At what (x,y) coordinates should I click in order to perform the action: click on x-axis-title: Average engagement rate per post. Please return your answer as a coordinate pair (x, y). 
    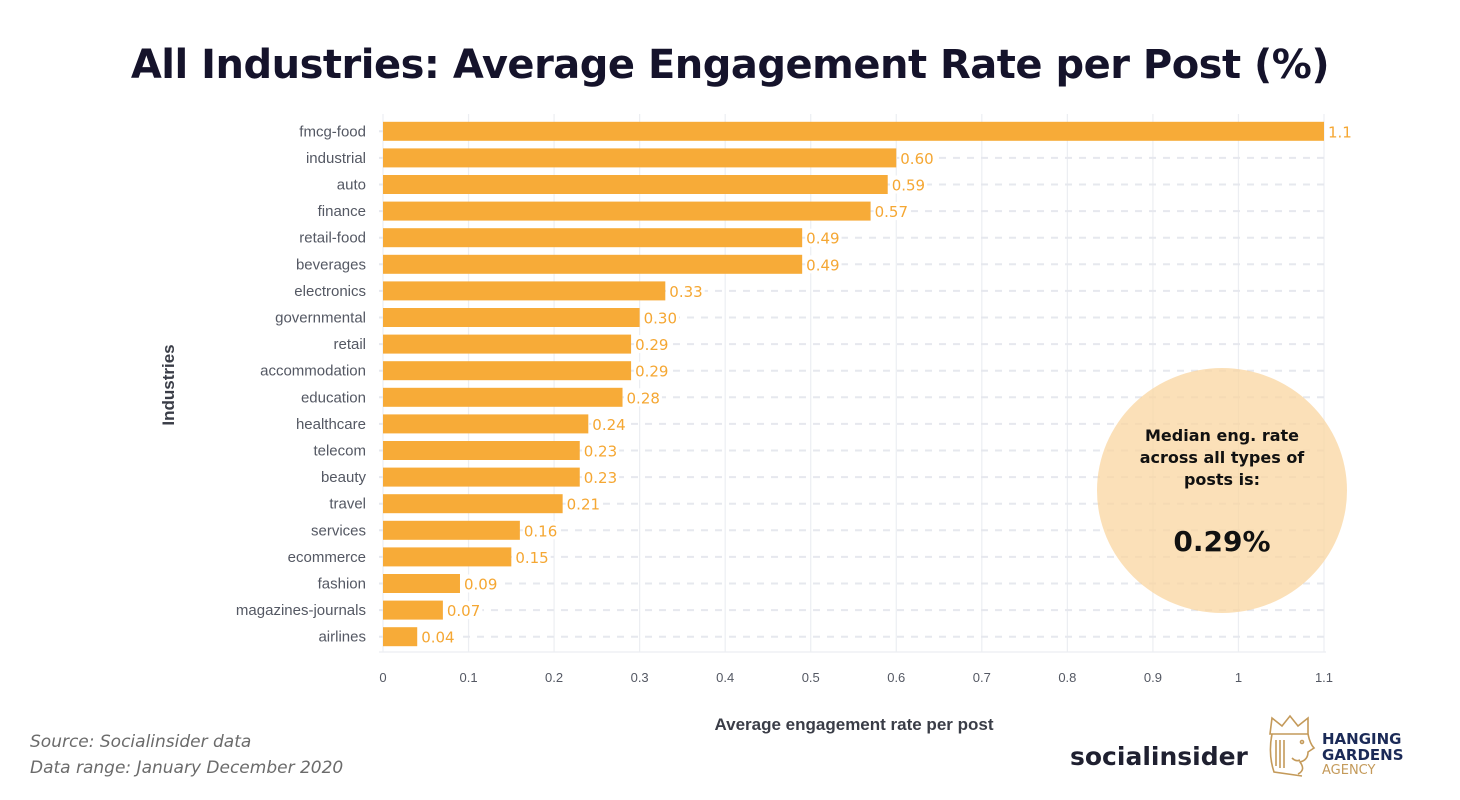
    Looking at the image, I should click on (853, 724).